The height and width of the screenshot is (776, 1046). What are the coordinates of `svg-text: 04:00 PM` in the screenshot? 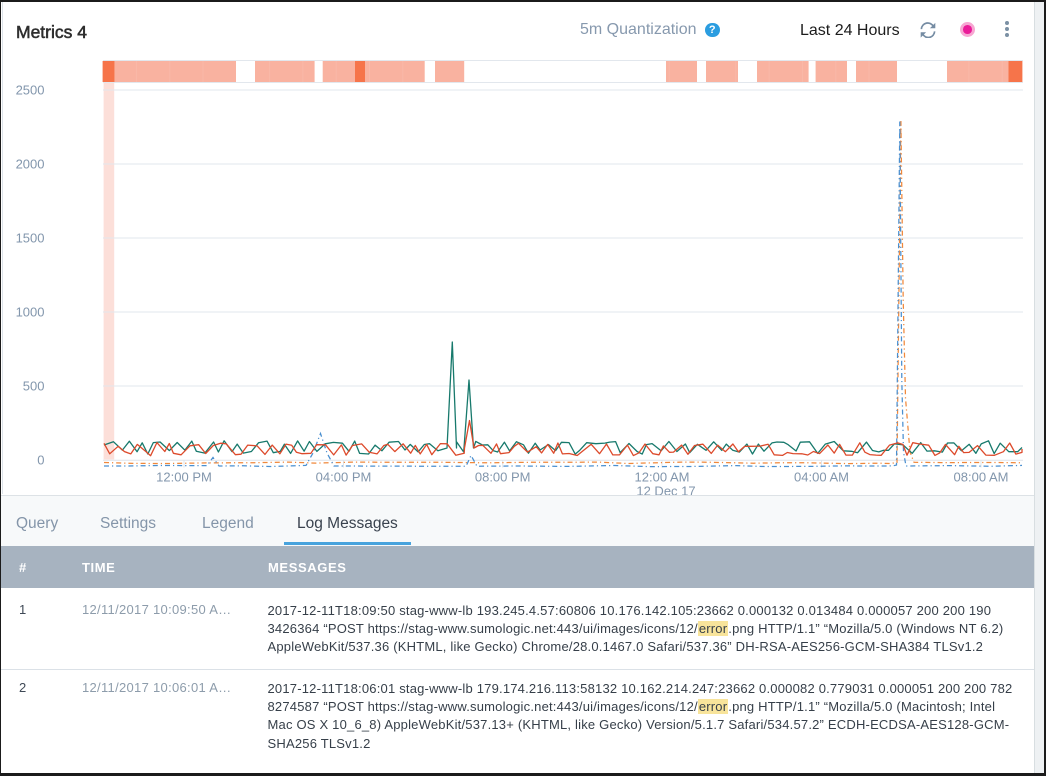 It's located at (344, 477).